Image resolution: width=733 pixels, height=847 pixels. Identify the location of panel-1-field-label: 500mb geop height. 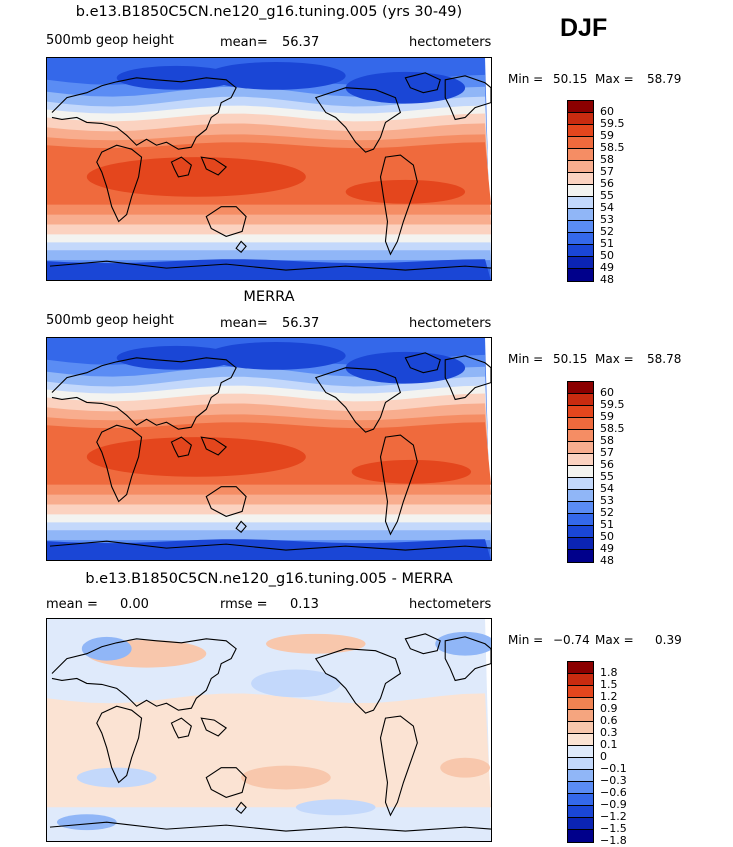
(110, 40).